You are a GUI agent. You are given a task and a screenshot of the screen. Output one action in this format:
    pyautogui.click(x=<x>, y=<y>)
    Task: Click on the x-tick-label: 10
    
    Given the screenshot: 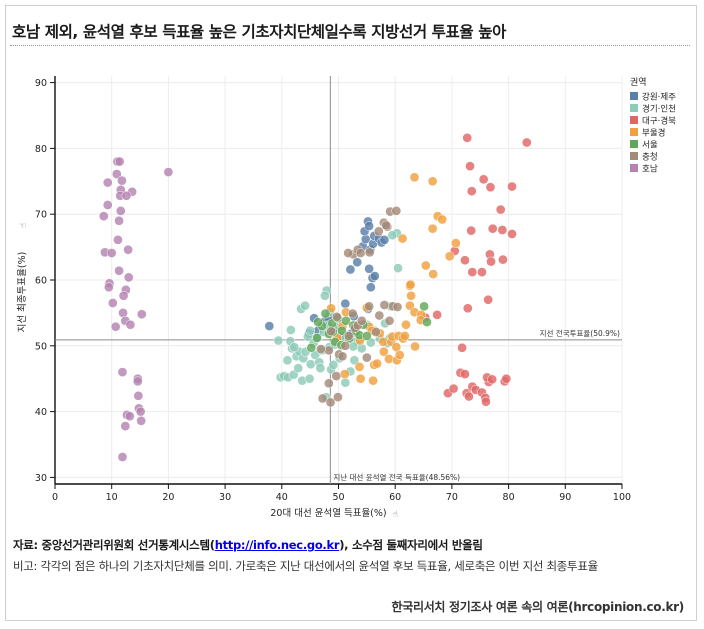 What is the action you would take?
    pyautogui.click(x=112, y=497)
    